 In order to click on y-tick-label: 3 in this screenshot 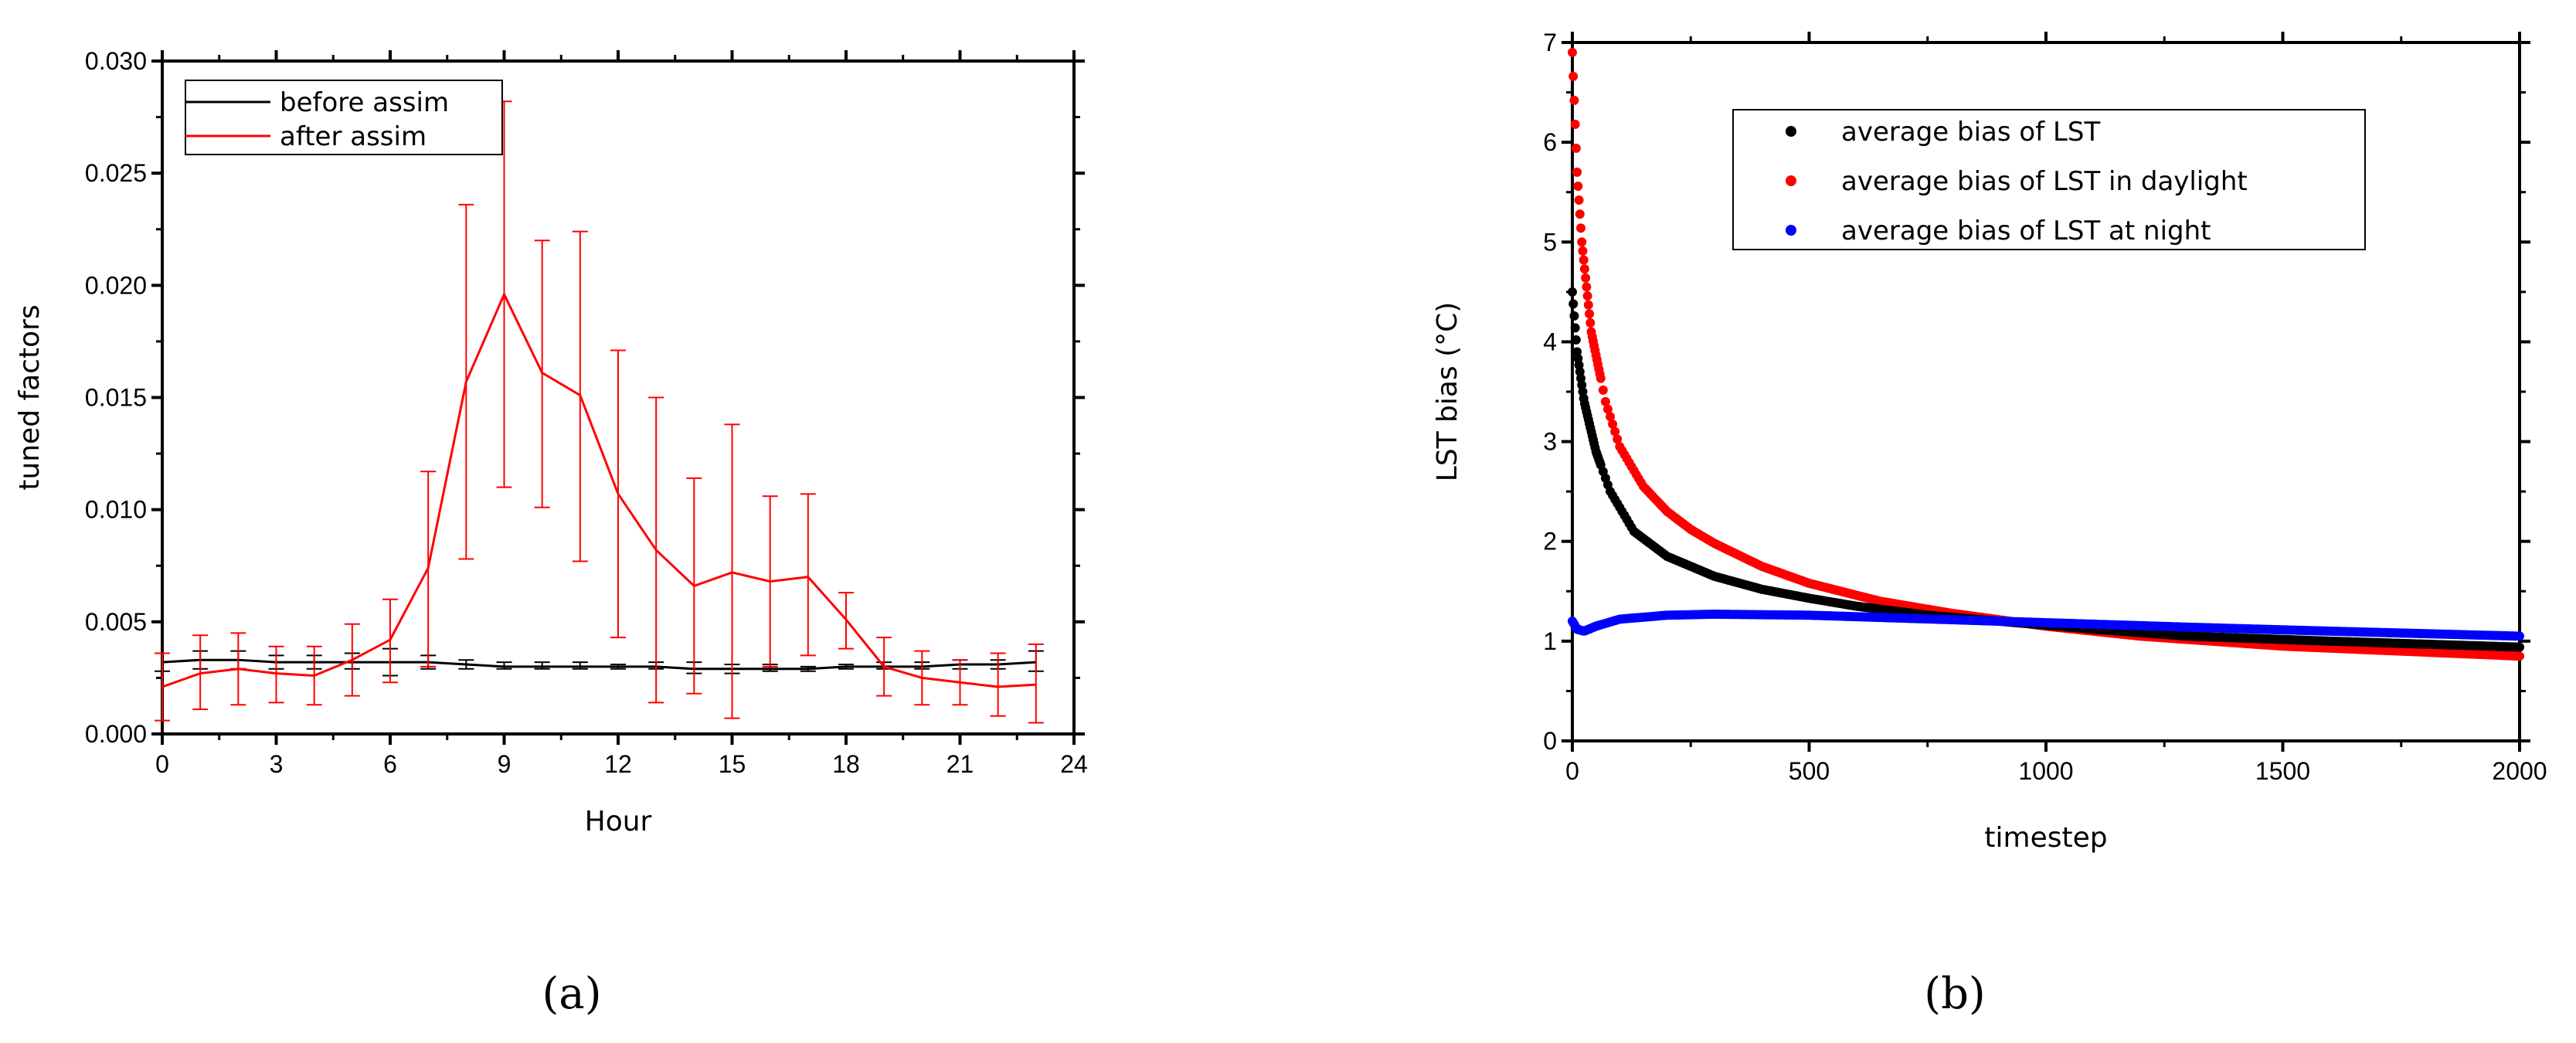, I will do `click(1550, 442)`.